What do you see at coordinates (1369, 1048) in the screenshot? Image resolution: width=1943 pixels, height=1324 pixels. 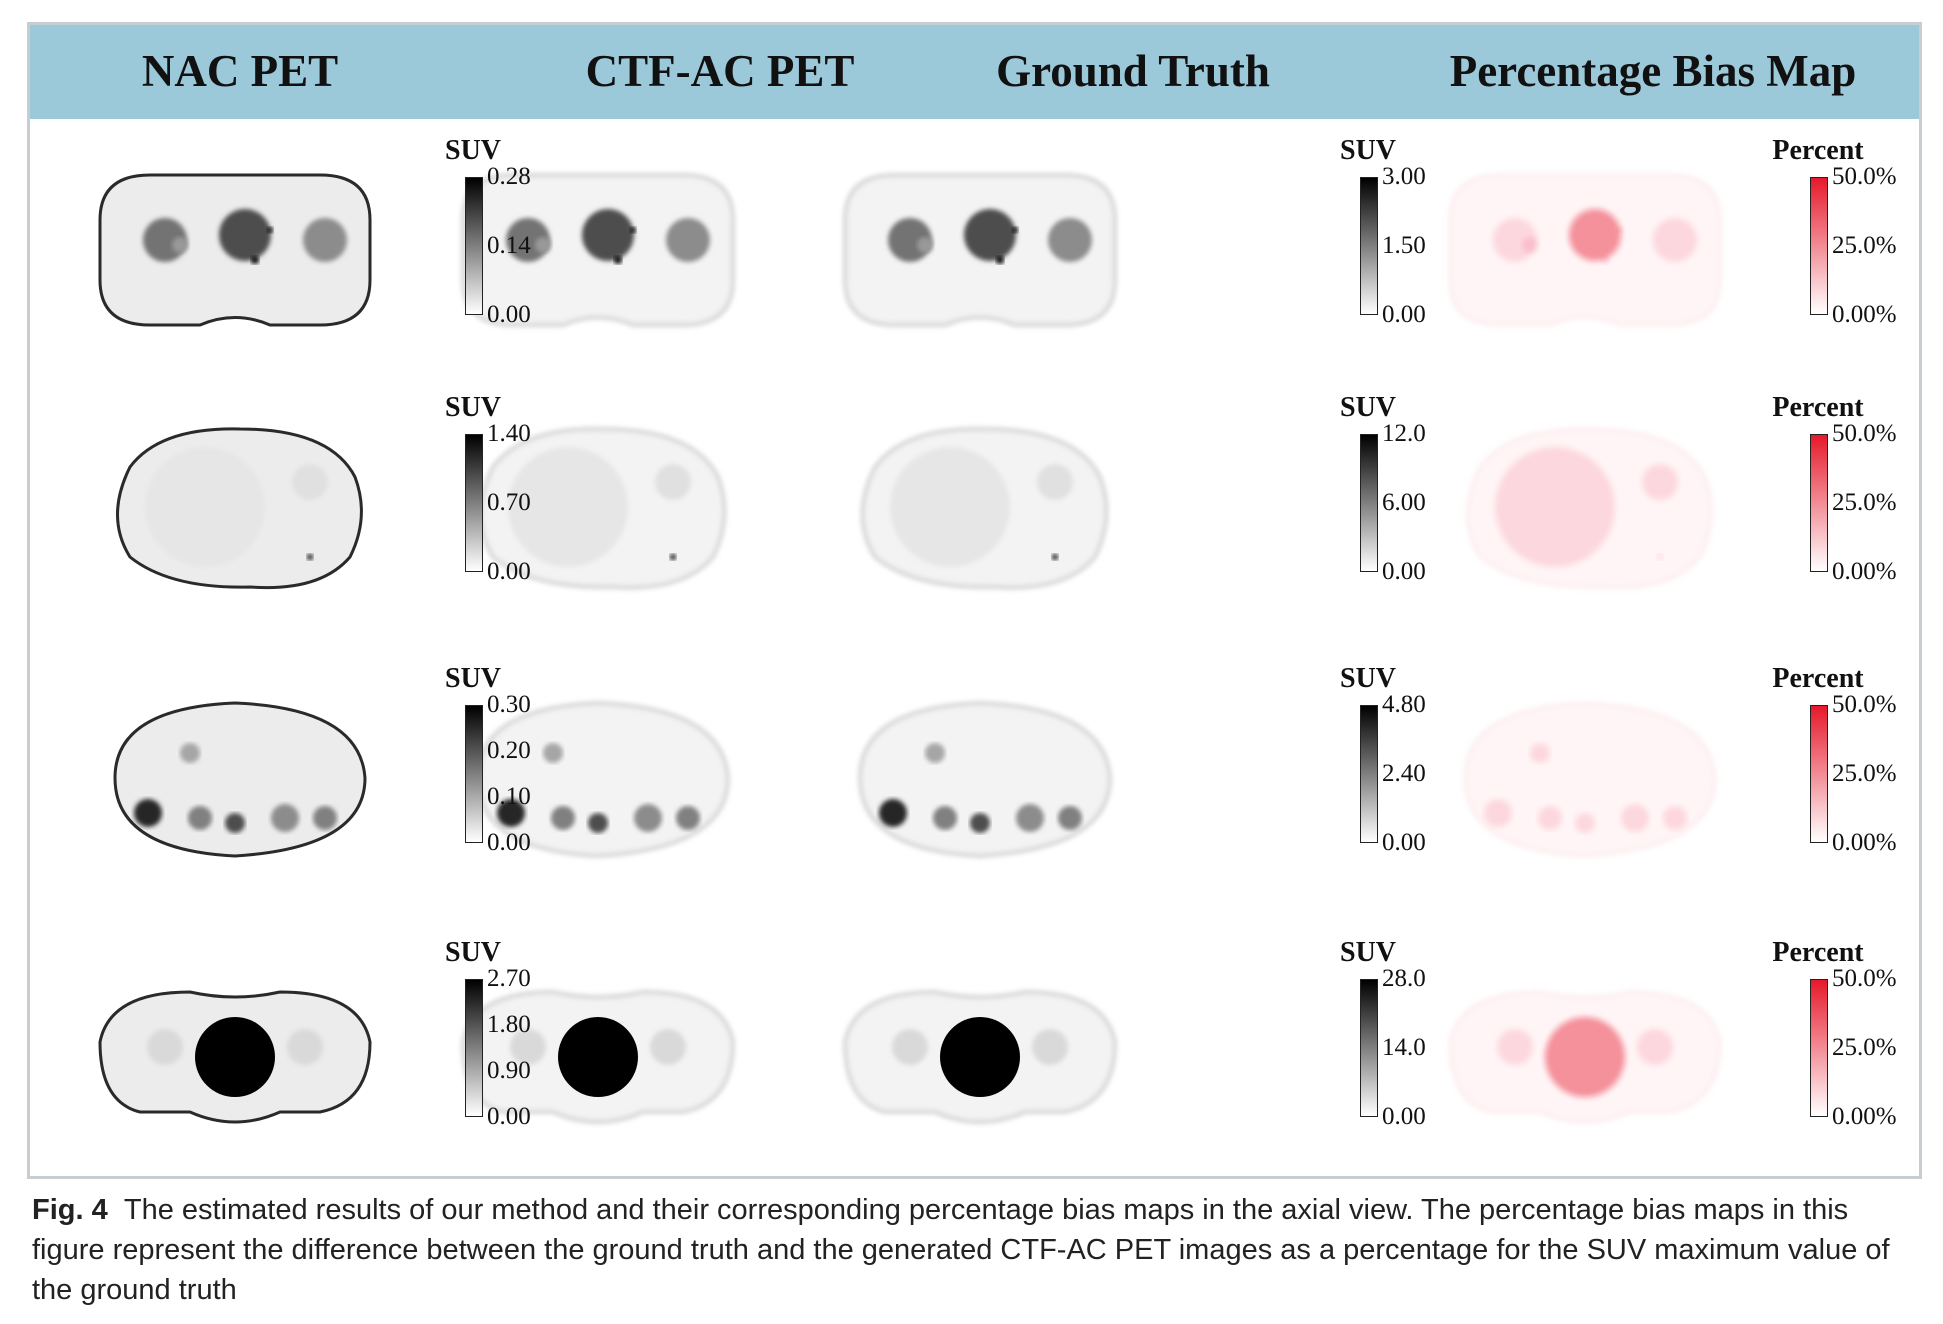 I see `gt_bar-colorbar` at bounding box center [1369, 1048].